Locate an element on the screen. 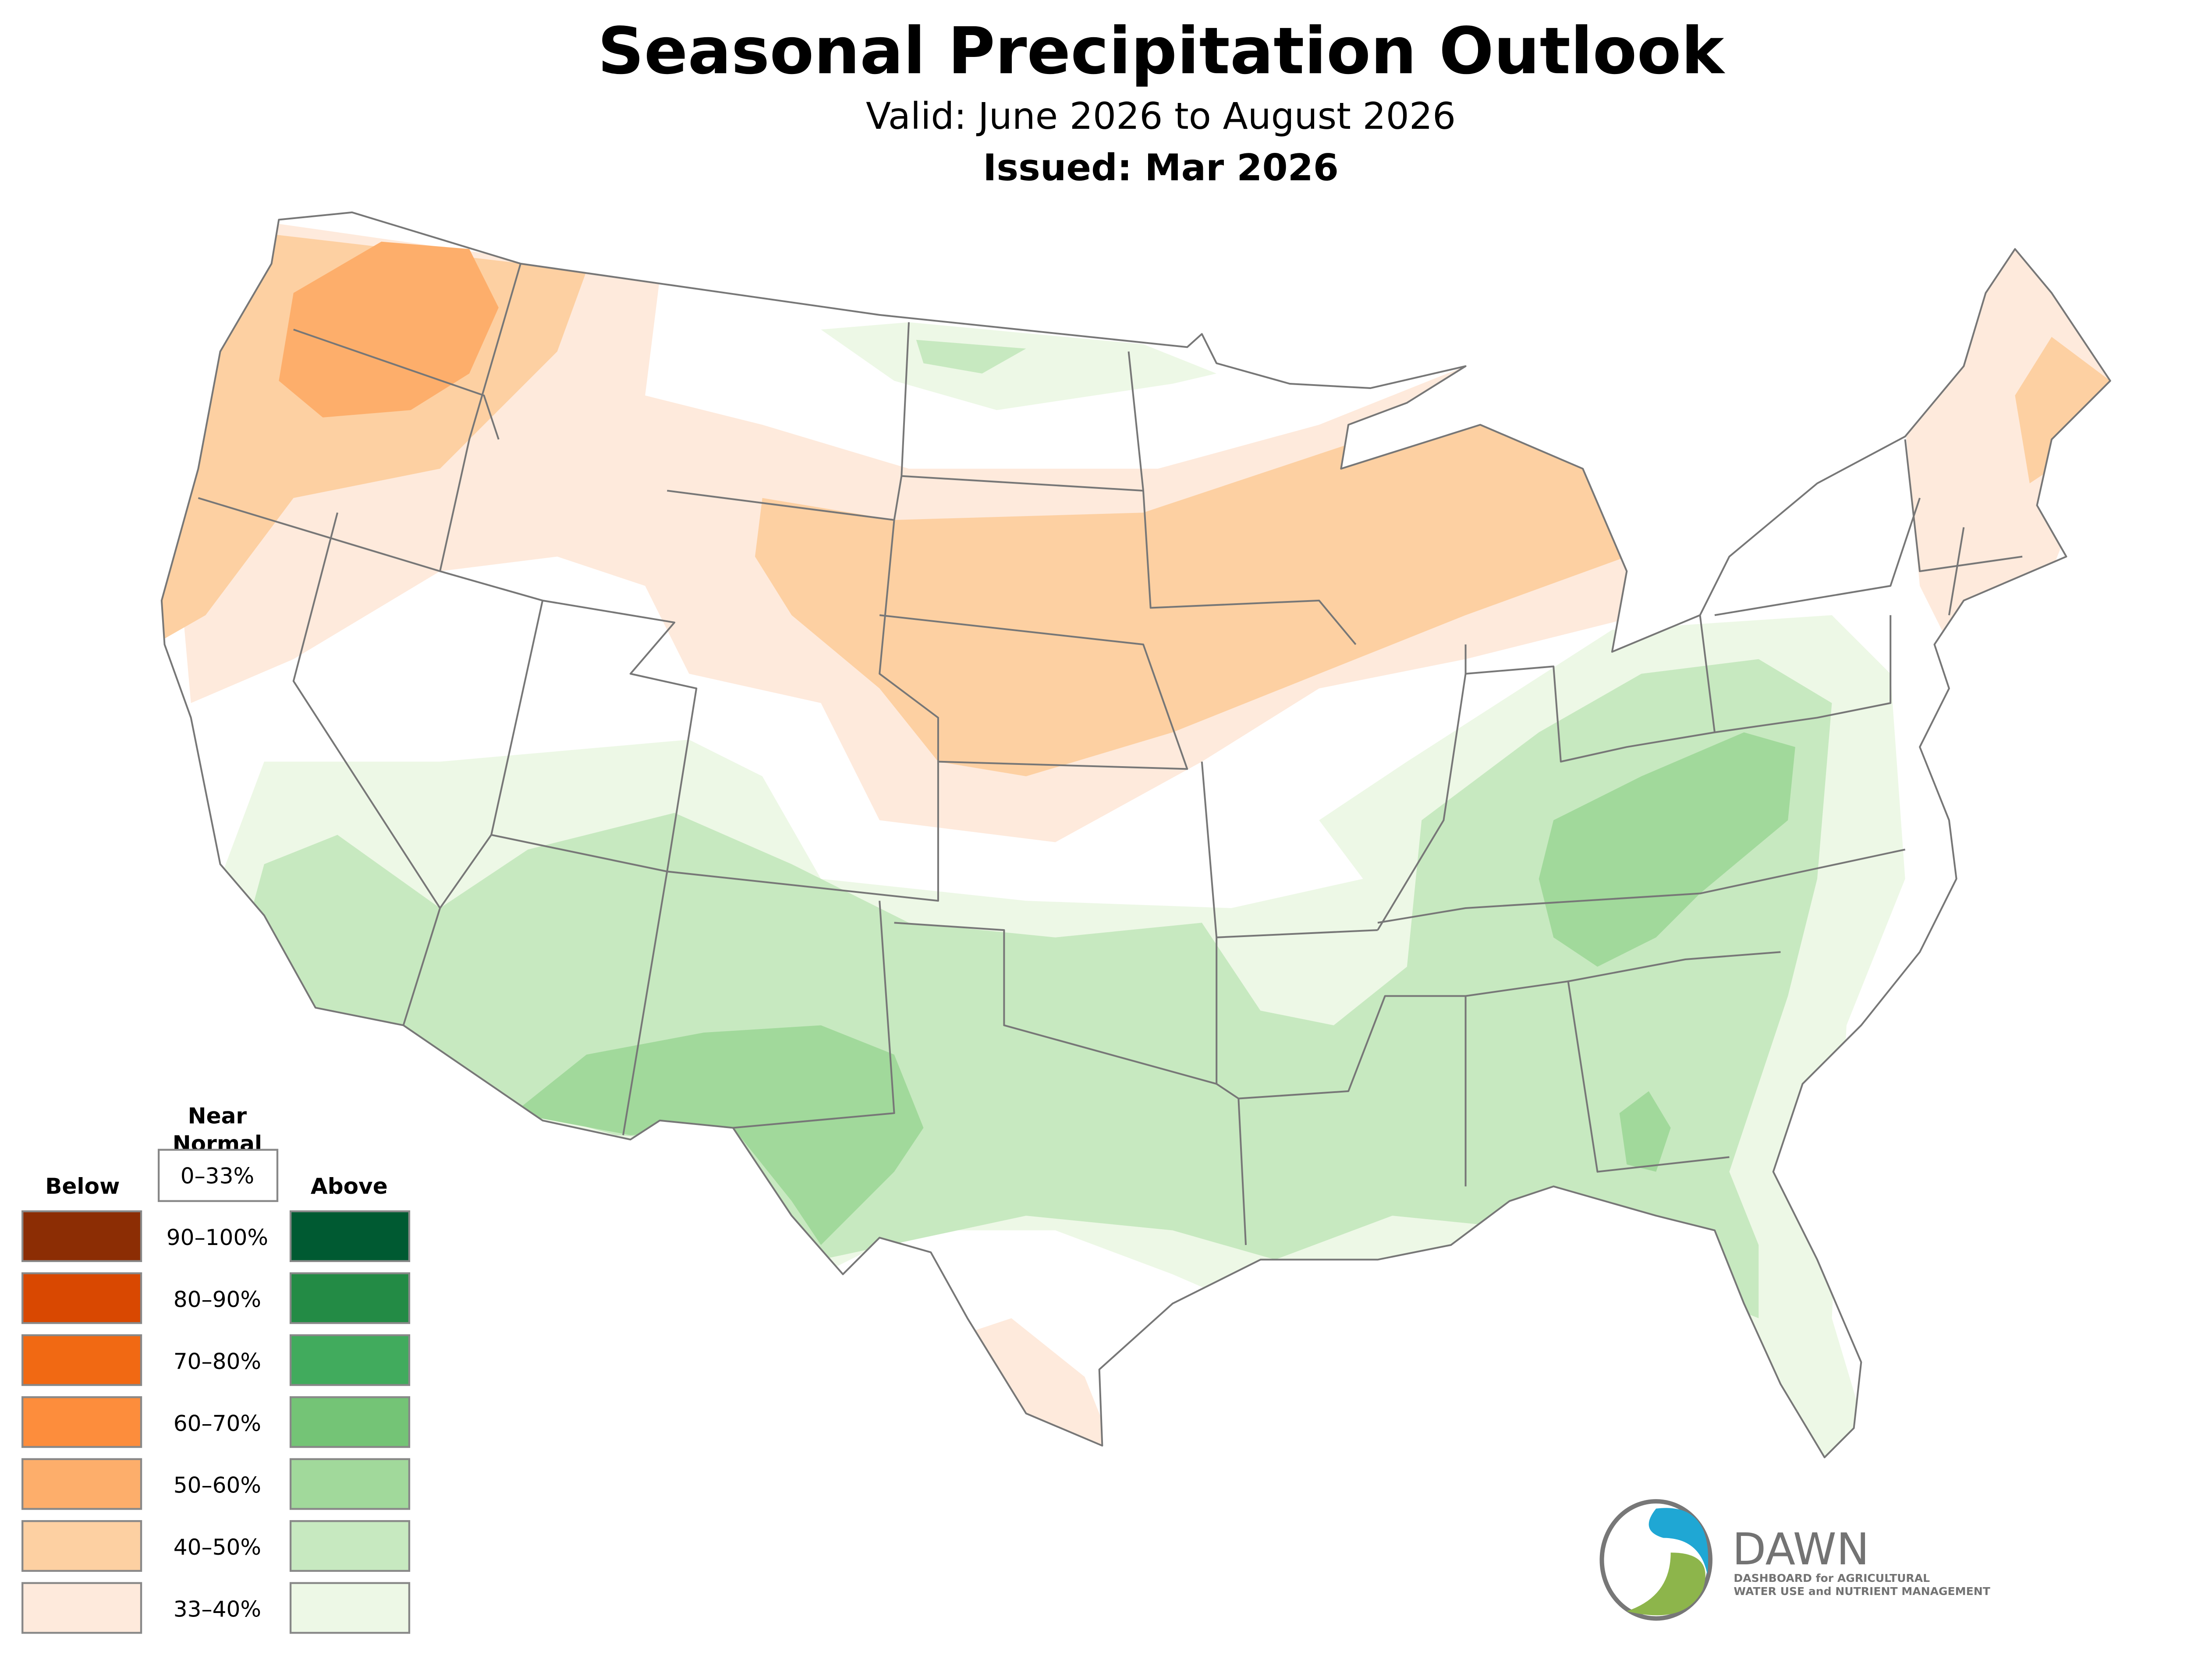  legend-range-label: 80–90% is located at coordinates (217, 1299).